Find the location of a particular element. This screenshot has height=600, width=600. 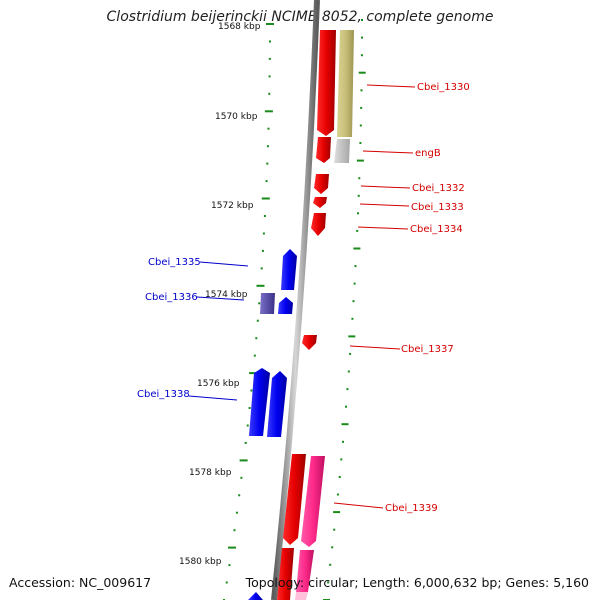

tick-label: 1576 kbp is located at coordinates (218, 384).